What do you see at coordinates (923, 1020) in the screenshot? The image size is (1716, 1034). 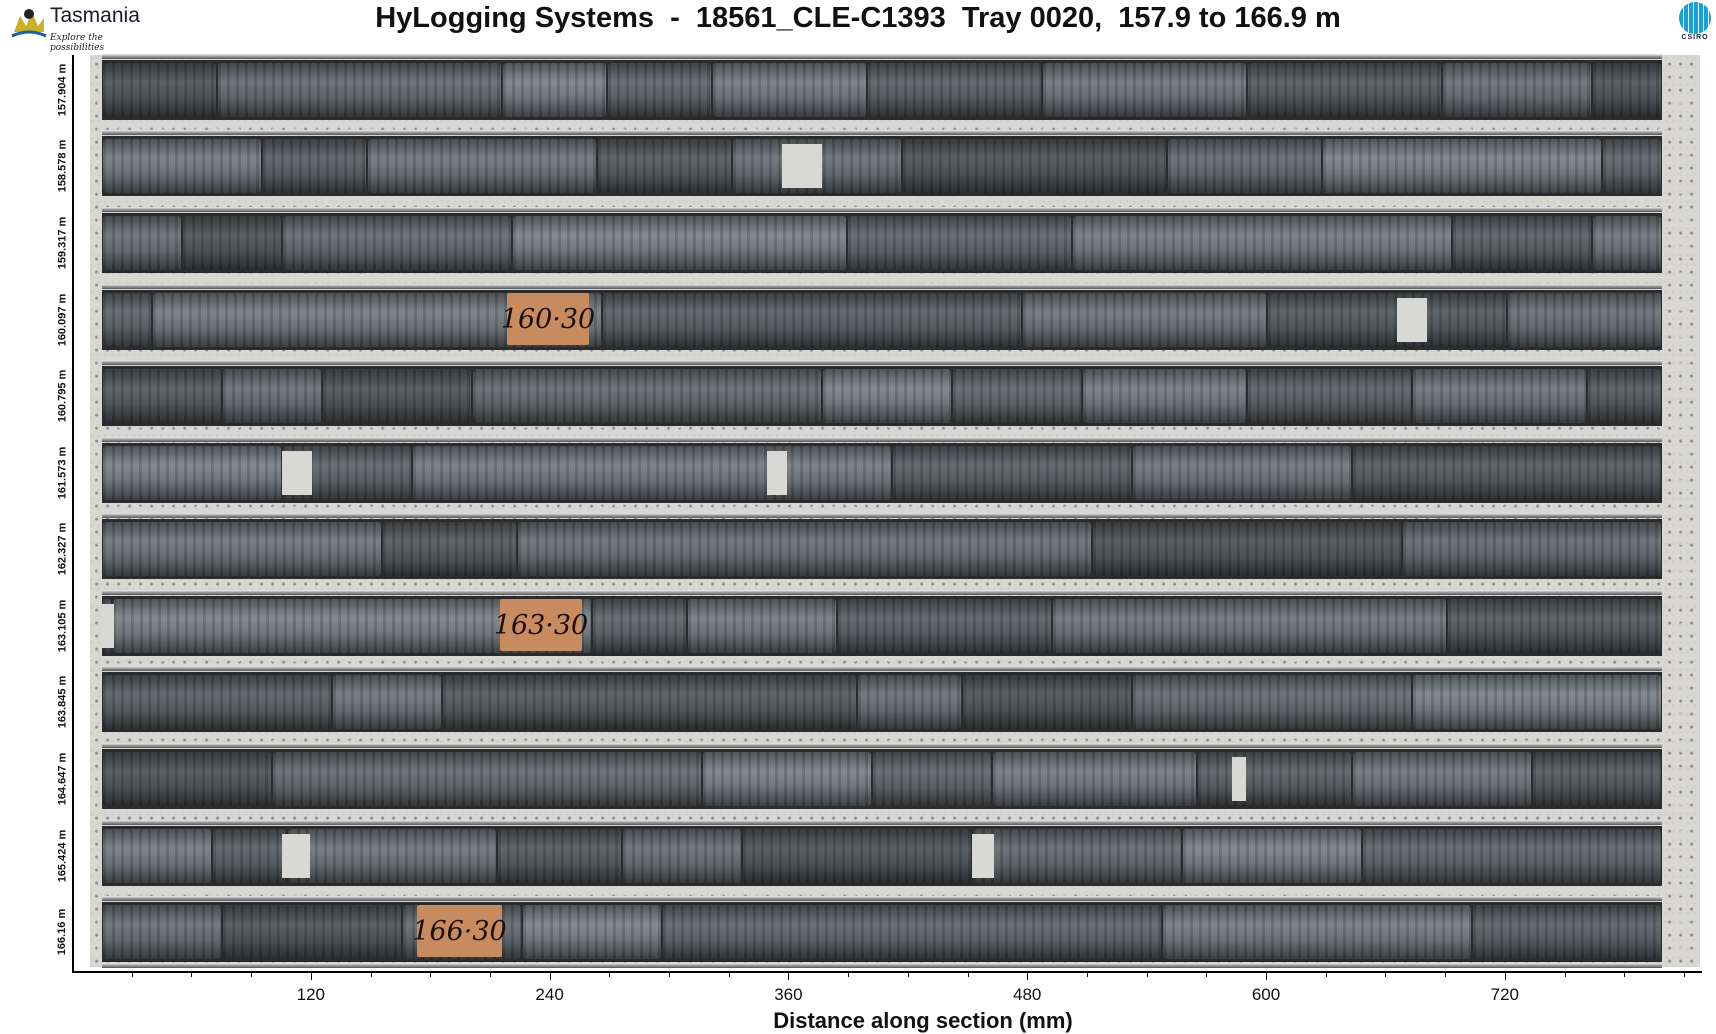 I see `x-axis-label: Distance along section (mm)` at bounding box center [923, 1020].